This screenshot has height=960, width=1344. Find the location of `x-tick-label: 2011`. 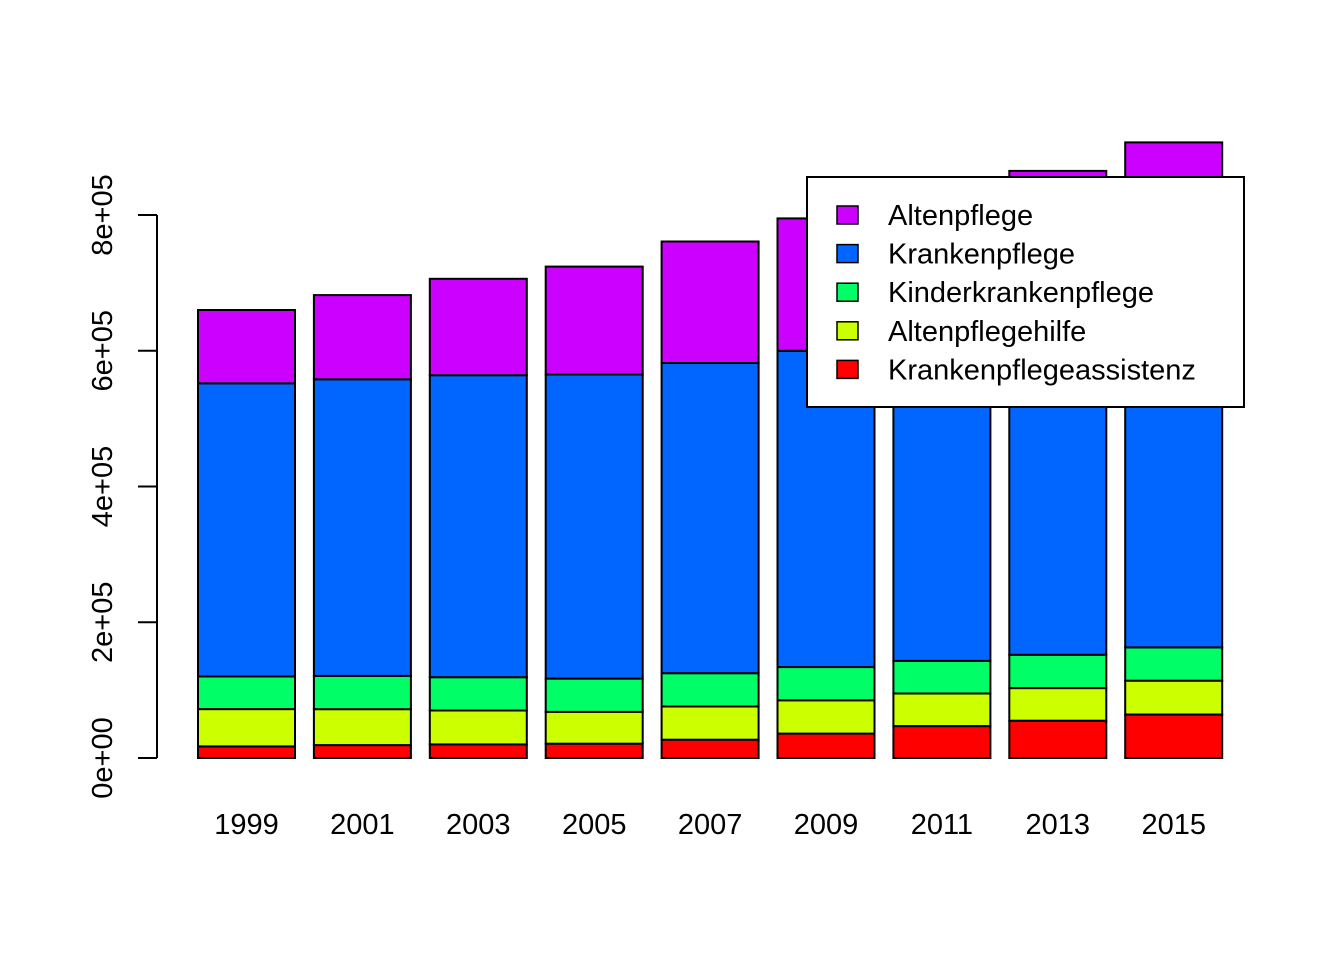

x-tick-label: 2011 is located at coordinates (942, 825).